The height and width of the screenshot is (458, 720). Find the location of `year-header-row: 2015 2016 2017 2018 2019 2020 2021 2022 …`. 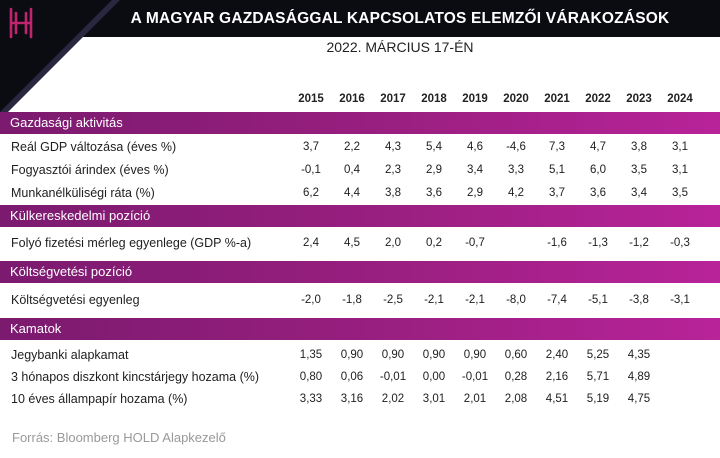

year-header-row: 2015 2016 2017 2018 2019 2020 2021 2022 … is located at coordinates (360, 101).